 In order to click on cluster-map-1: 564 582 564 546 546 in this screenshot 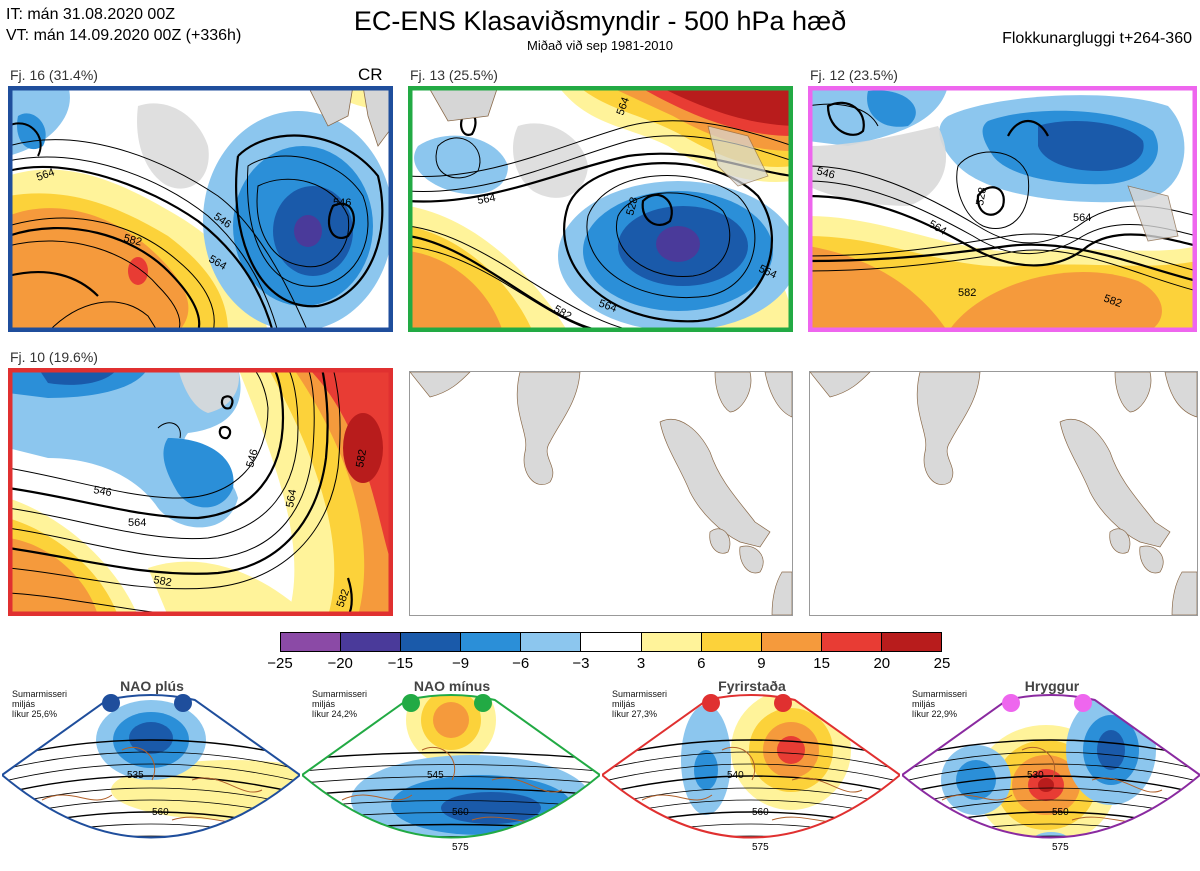, I will do `click(200, 209)`.